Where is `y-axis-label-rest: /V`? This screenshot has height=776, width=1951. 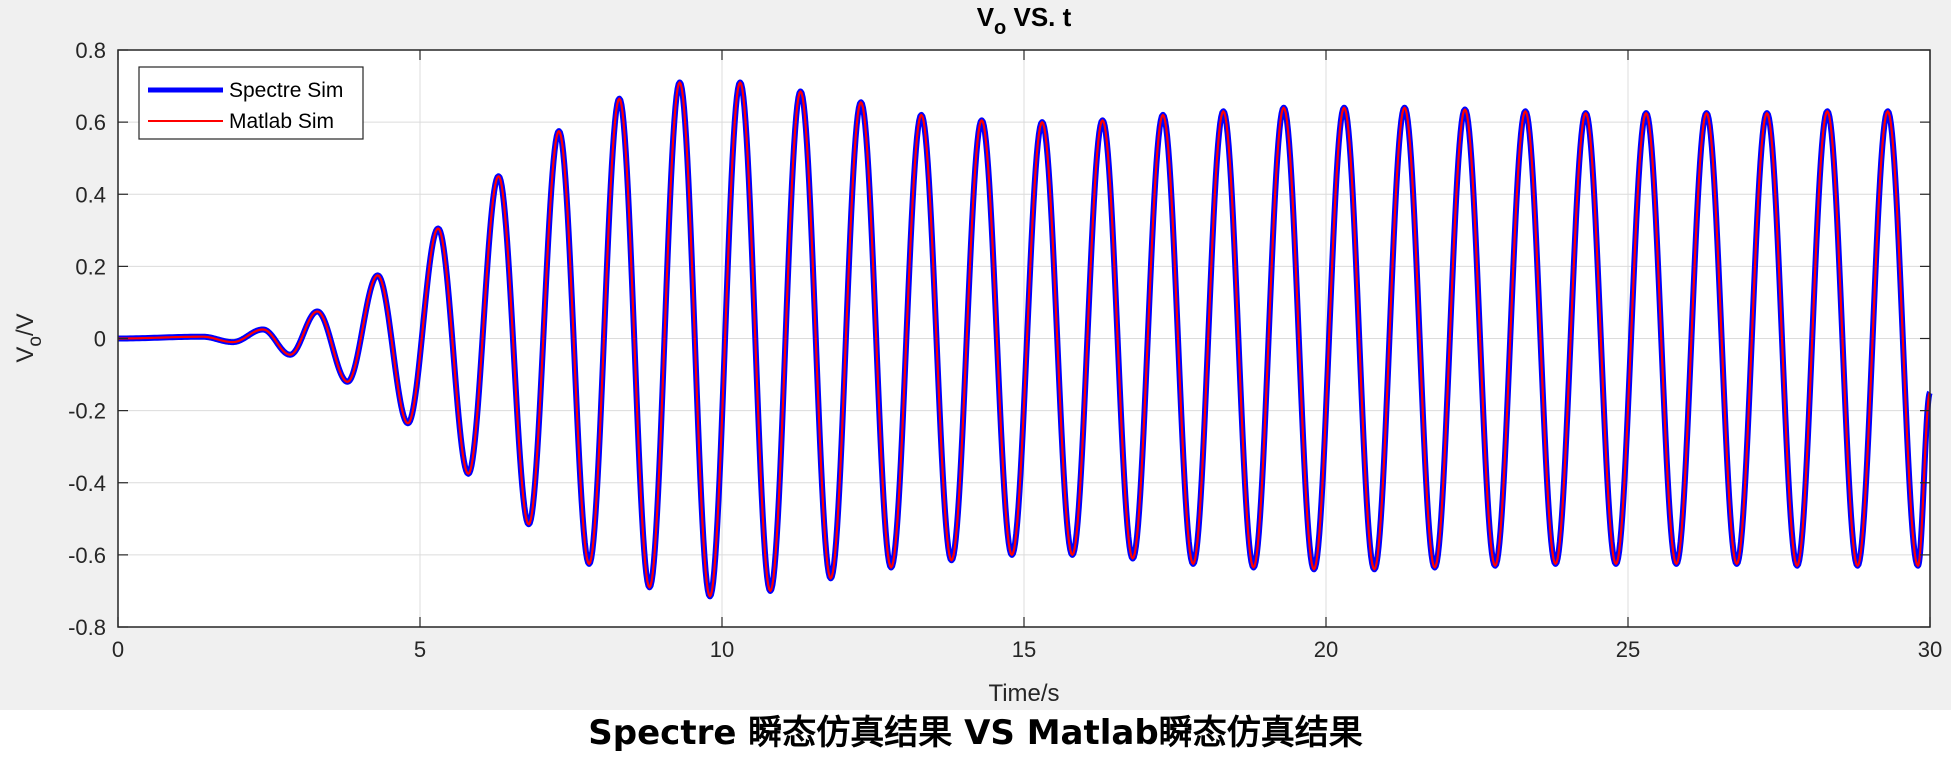 y-axis-label-rest: /V is located at coordinates (25, 324).